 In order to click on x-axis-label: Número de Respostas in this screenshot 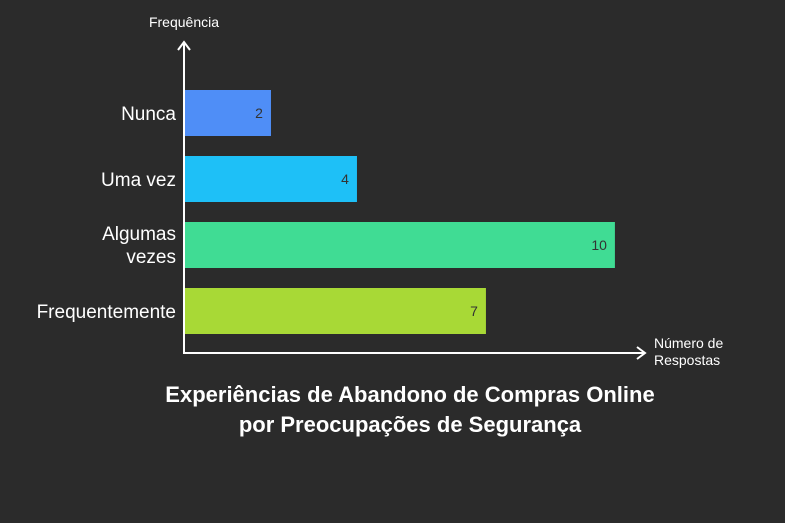, I will do `click(690, 351)`.